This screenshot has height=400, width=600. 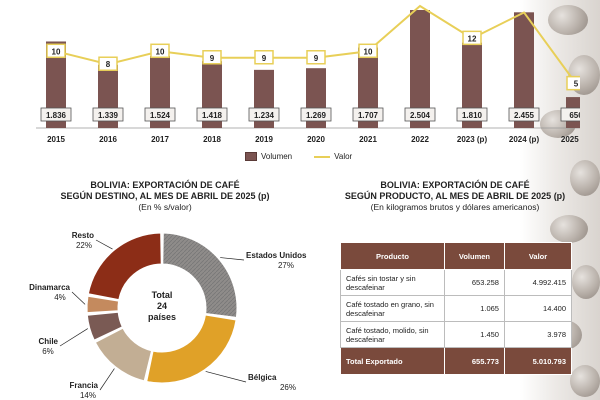 What do you see at coordinates (262, 377) in the screenshot?
I see `slice-label: Bélgica` at bounding box center [262, 377].